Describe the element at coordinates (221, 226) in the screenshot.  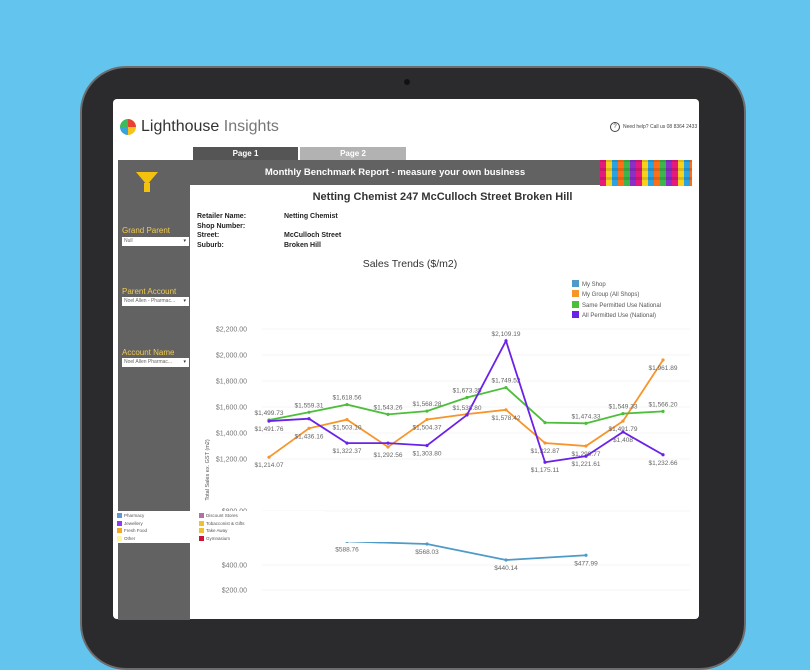
I see `shop-number-label: Shop Number:` at that location.